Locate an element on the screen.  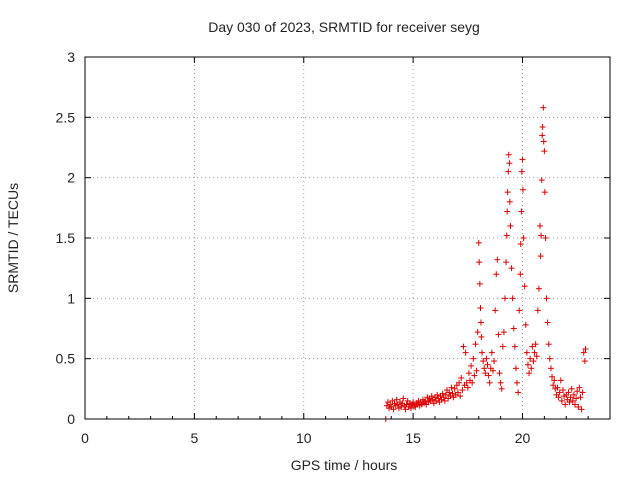
x-axis-label: GPS time / hours is located at coordinates (344, 465).